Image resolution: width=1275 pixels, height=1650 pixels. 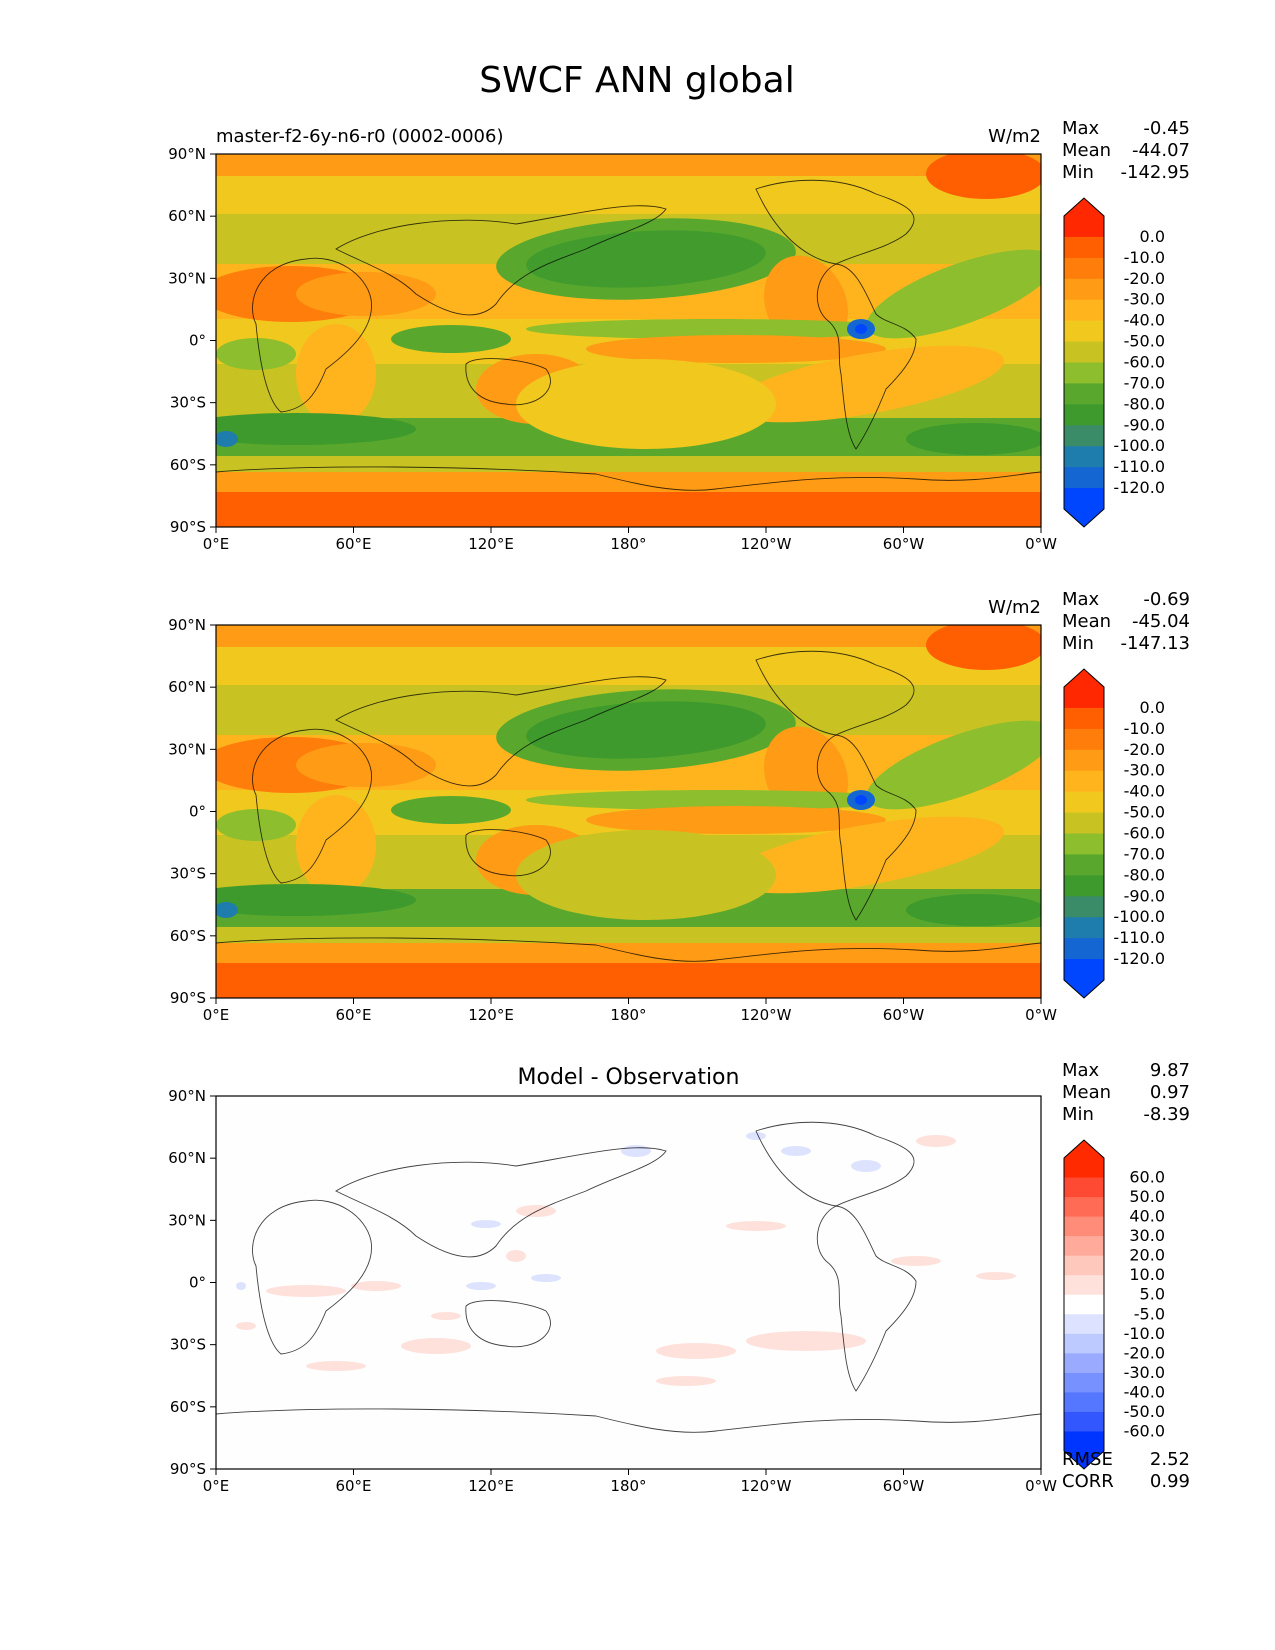 What do you see at coordinates (188, 936) in the screenshot?
I see `y-tick-label-1: 60°S` at bounding box center [188, 936].